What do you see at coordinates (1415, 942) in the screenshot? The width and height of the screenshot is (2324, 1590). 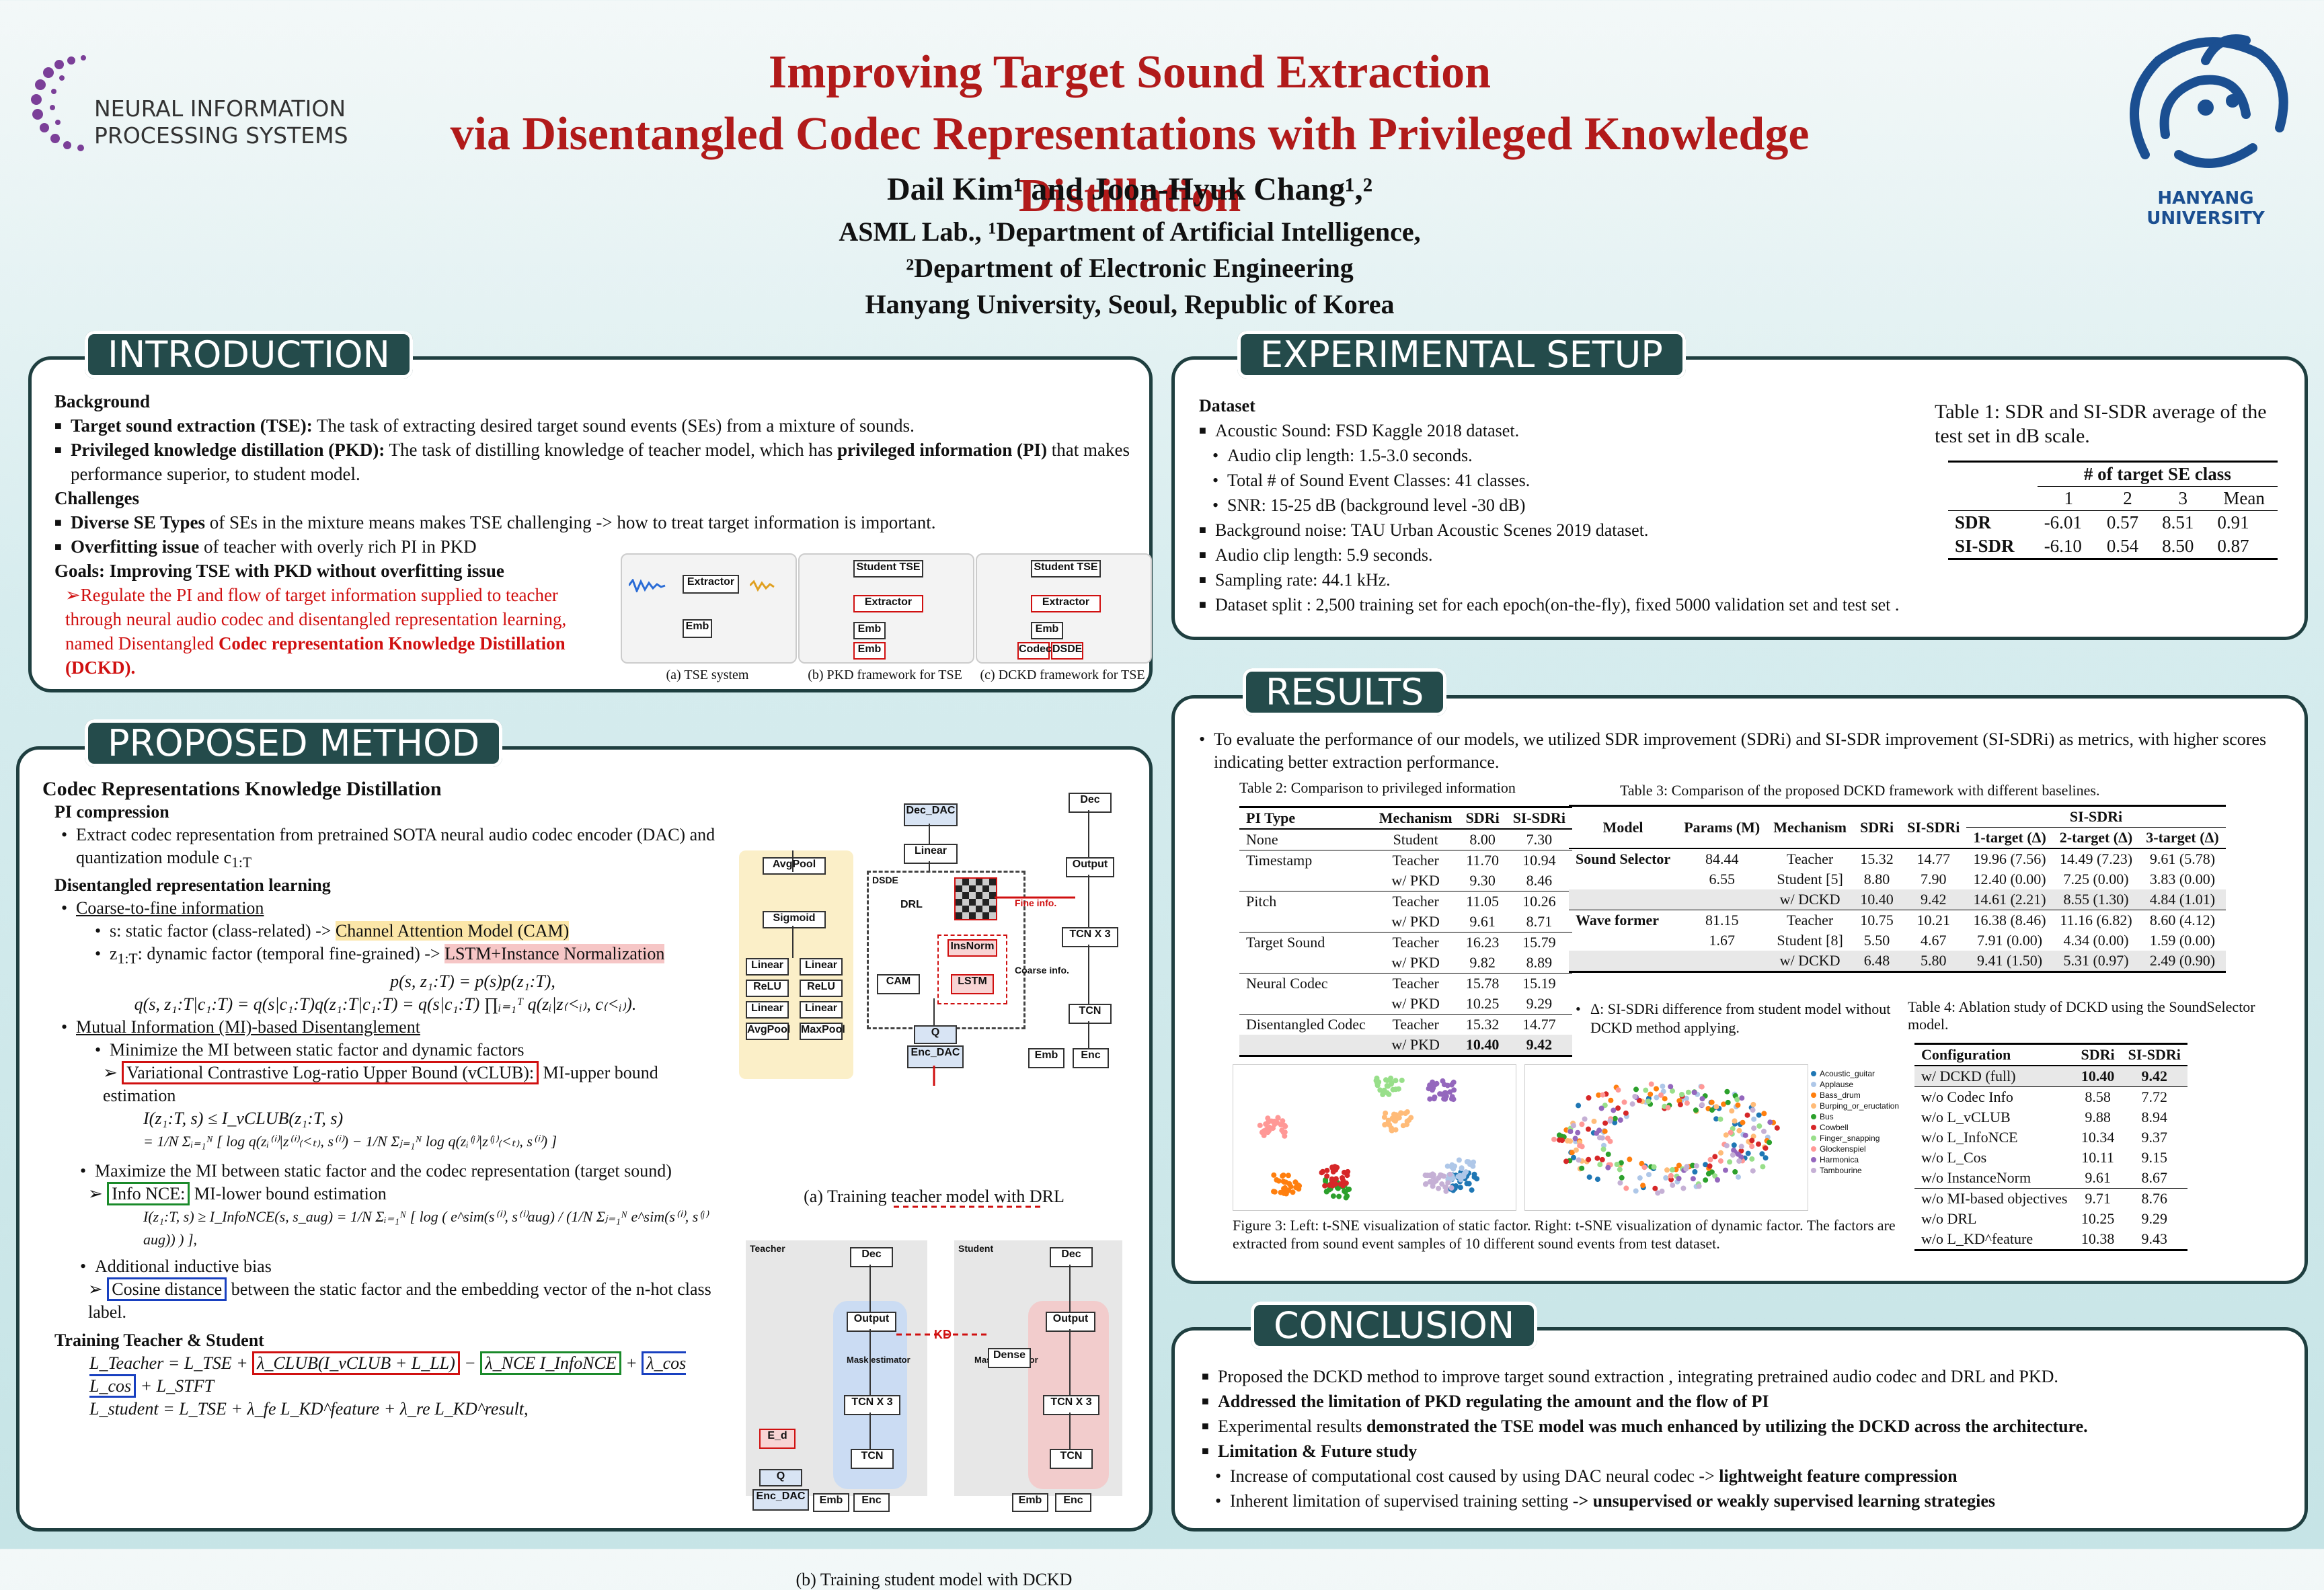 I see `table-cell: Teacher` at bounding box center [1415, 942].